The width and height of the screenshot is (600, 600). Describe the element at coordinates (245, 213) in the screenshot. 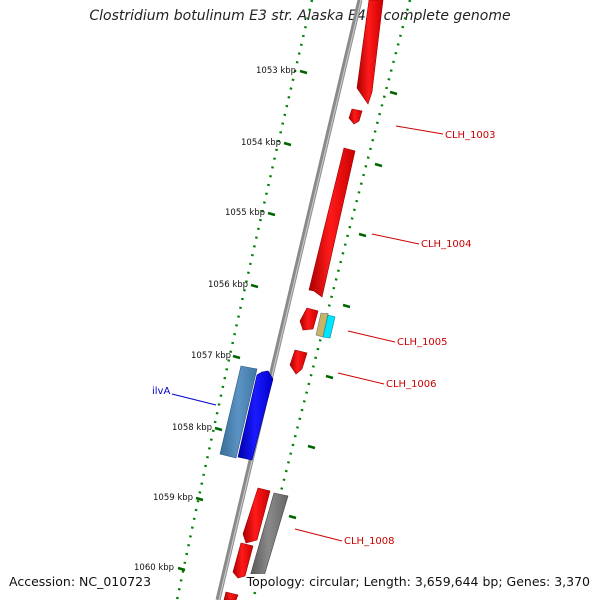

I see `ruler-label: 1055 kbp` at that location.